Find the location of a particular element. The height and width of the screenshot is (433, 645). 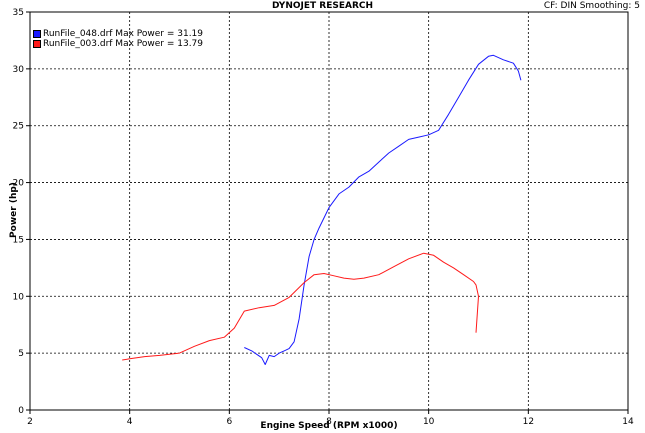

y-tick-label: 30 is located at coordinates (19, 70).